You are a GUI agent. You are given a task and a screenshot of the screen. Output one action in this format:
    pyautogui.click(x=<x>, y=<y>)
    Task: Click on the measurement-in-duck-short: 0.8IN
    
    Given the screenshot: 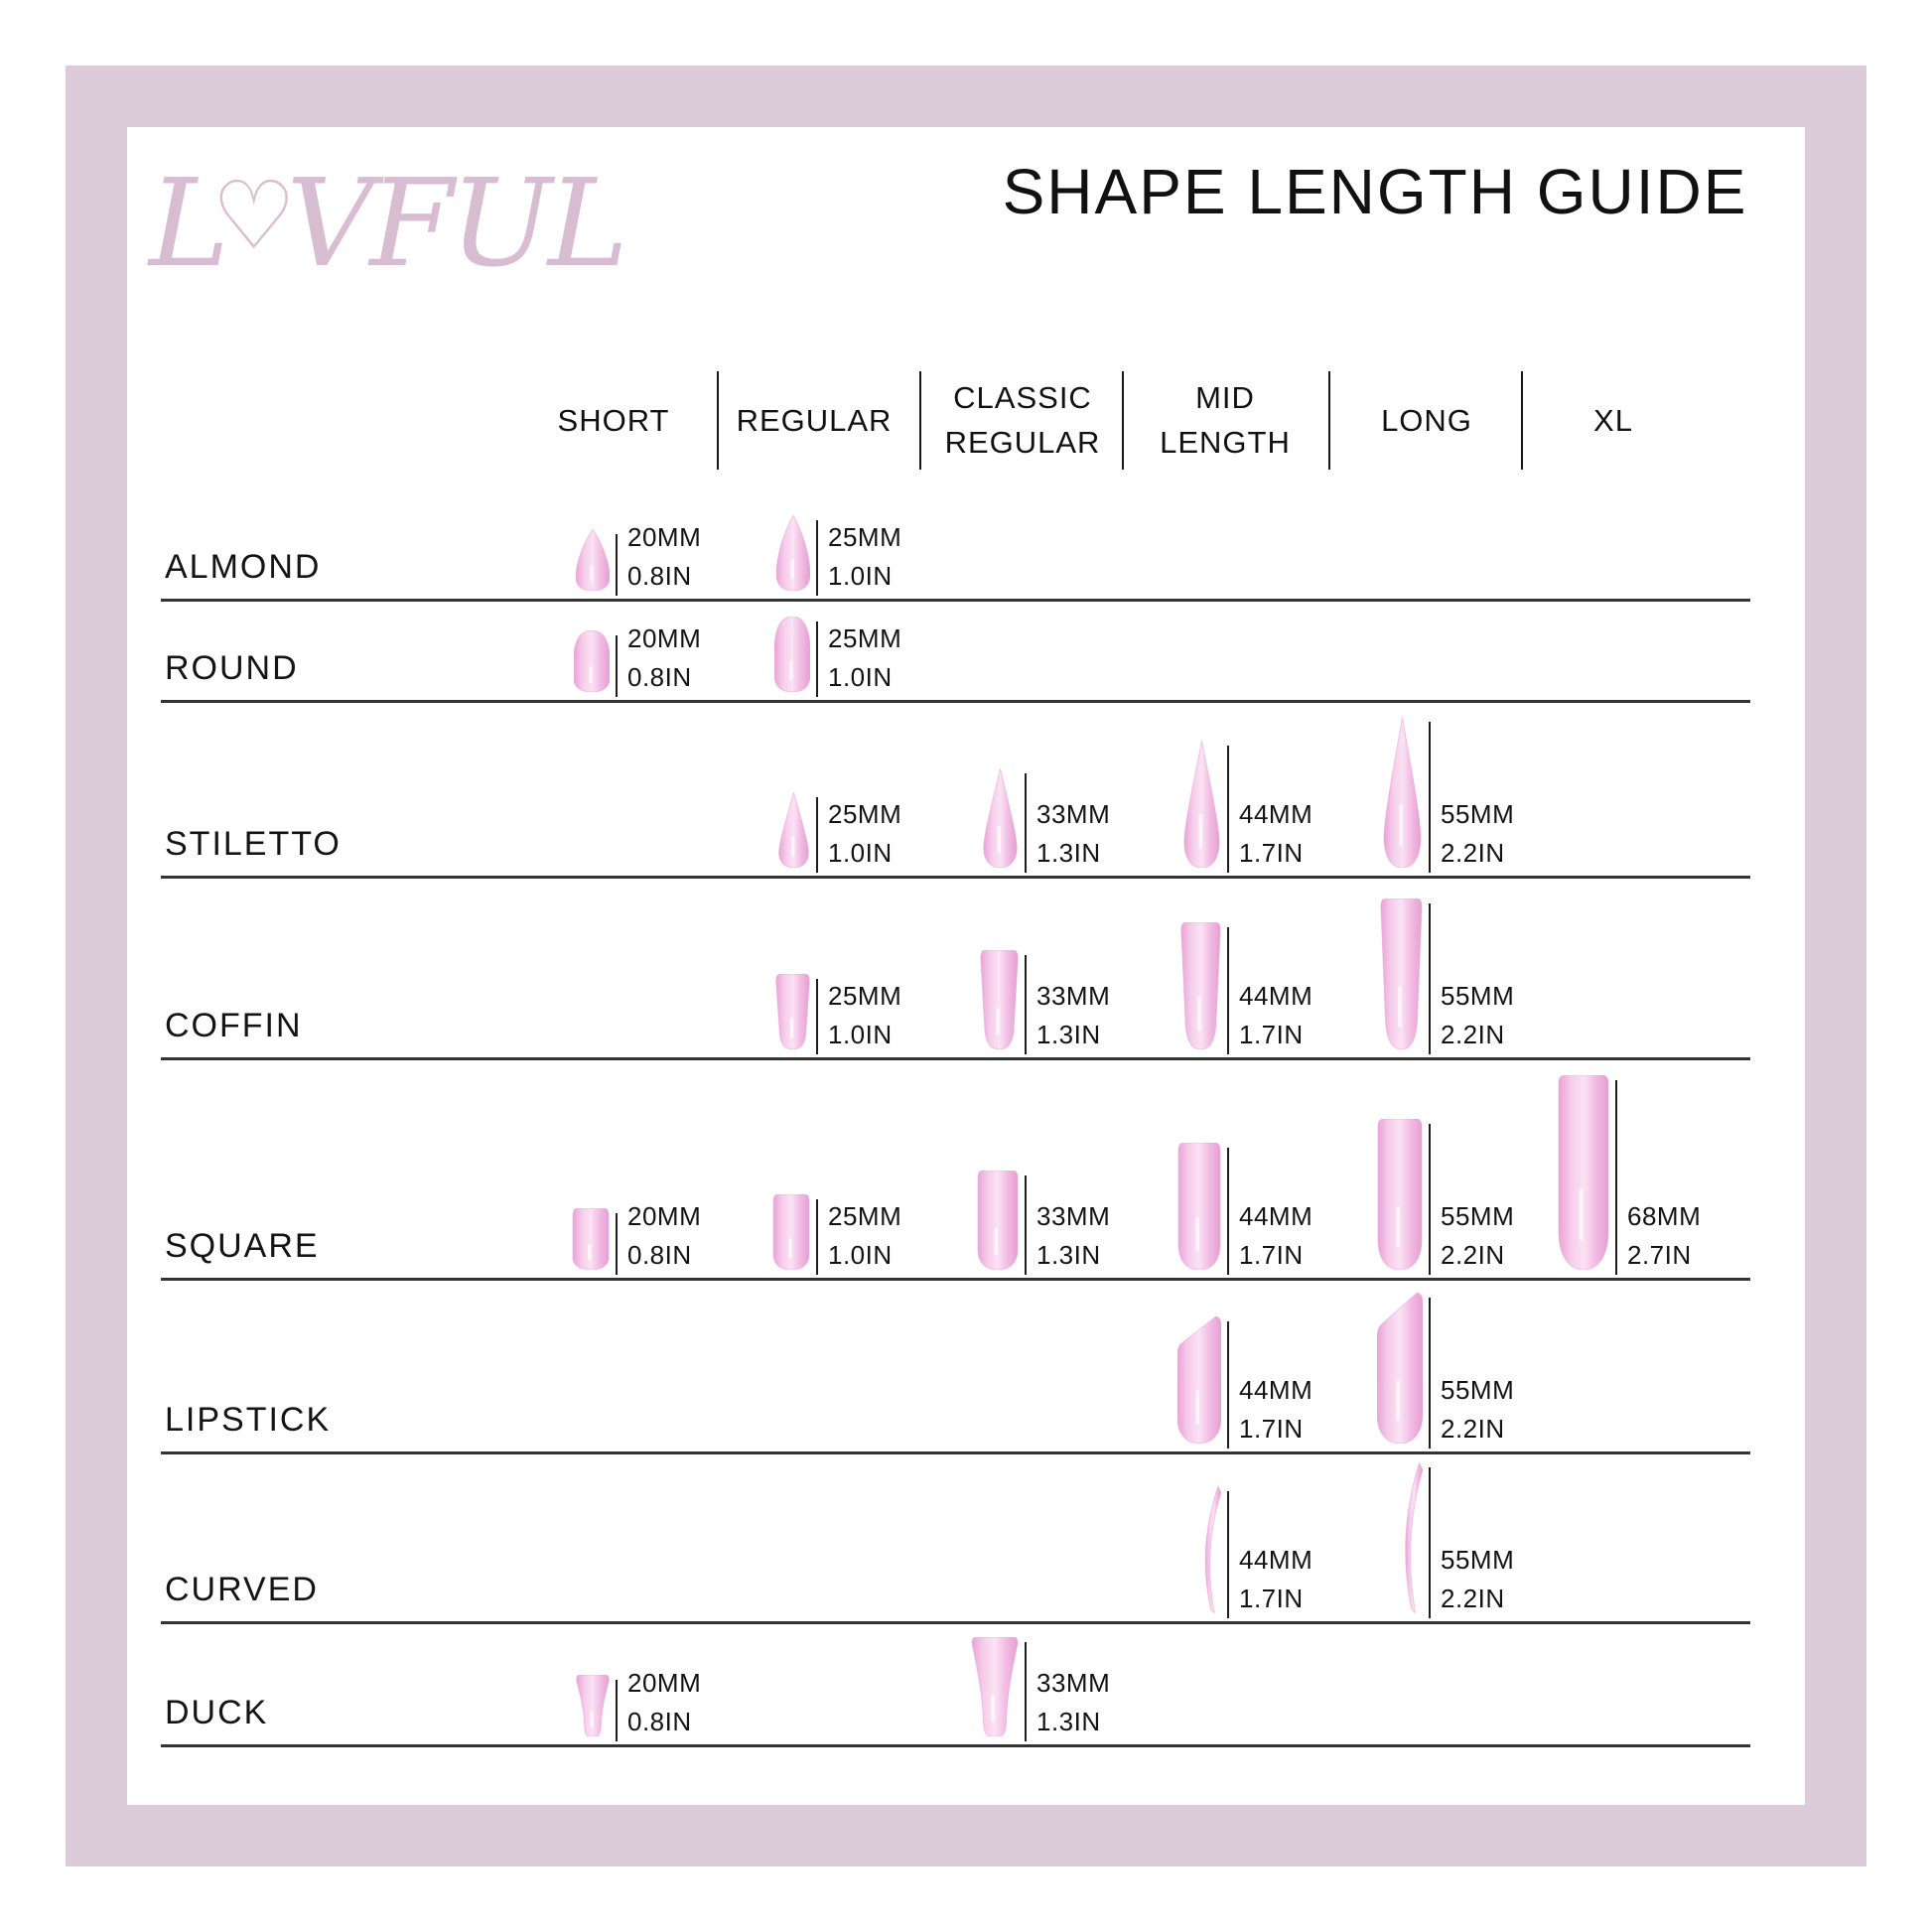 What is the action you would take?
    pyautogui.click(x=659, y=1722)
    